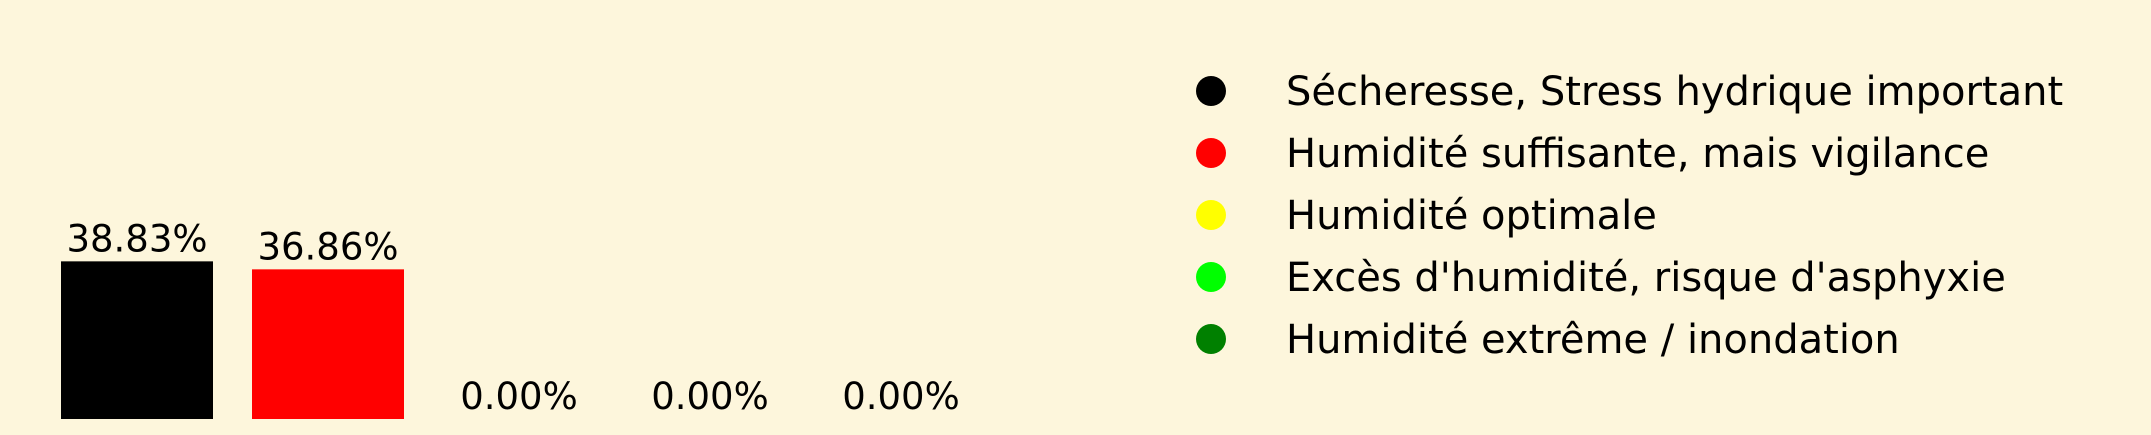 This screenshot has width=2151, height=435. Describe the element at coordinates (1593, 340) in the screenshot. I see `legend-label-4: Humidité extrême / inondation` at that location.